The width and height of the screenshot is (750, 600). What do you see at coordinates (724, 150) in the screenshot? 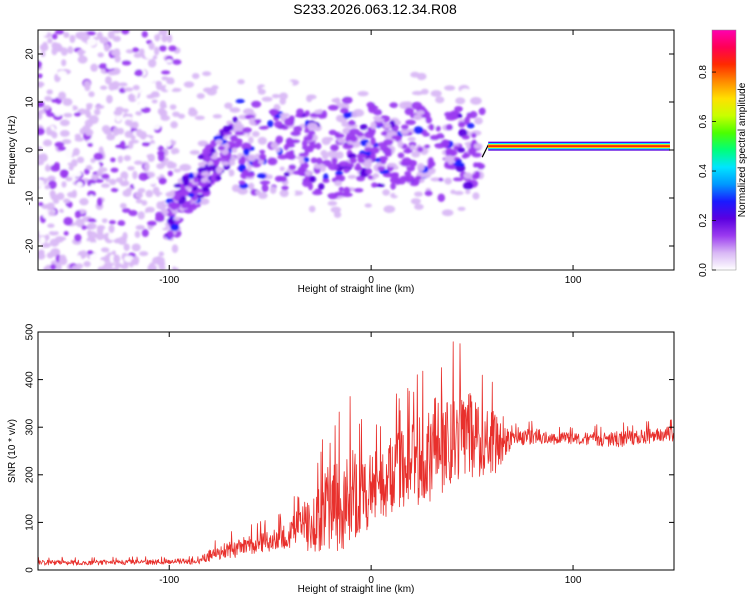
I see `colorbar-gradient` at bounding box center [724, 150].